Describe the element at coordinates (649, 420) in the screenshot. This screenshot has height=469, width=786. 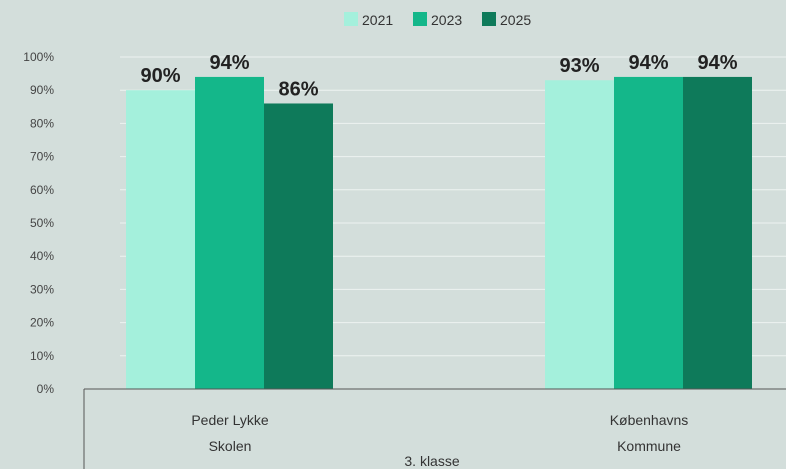
I see `x-category-label-line: Københavns` at that location.